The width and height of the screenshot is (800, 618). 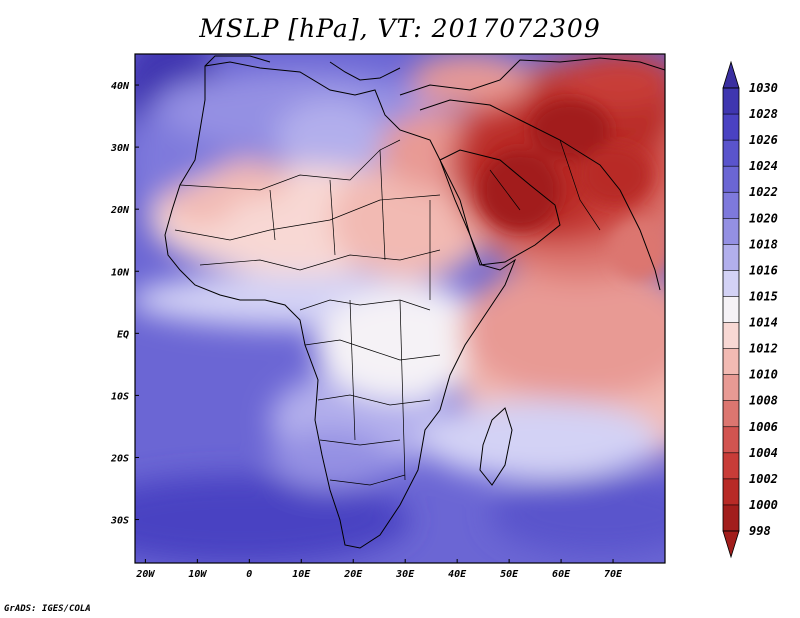 I want to click on colorbar-label: 1012, so click(x=763, y=349).